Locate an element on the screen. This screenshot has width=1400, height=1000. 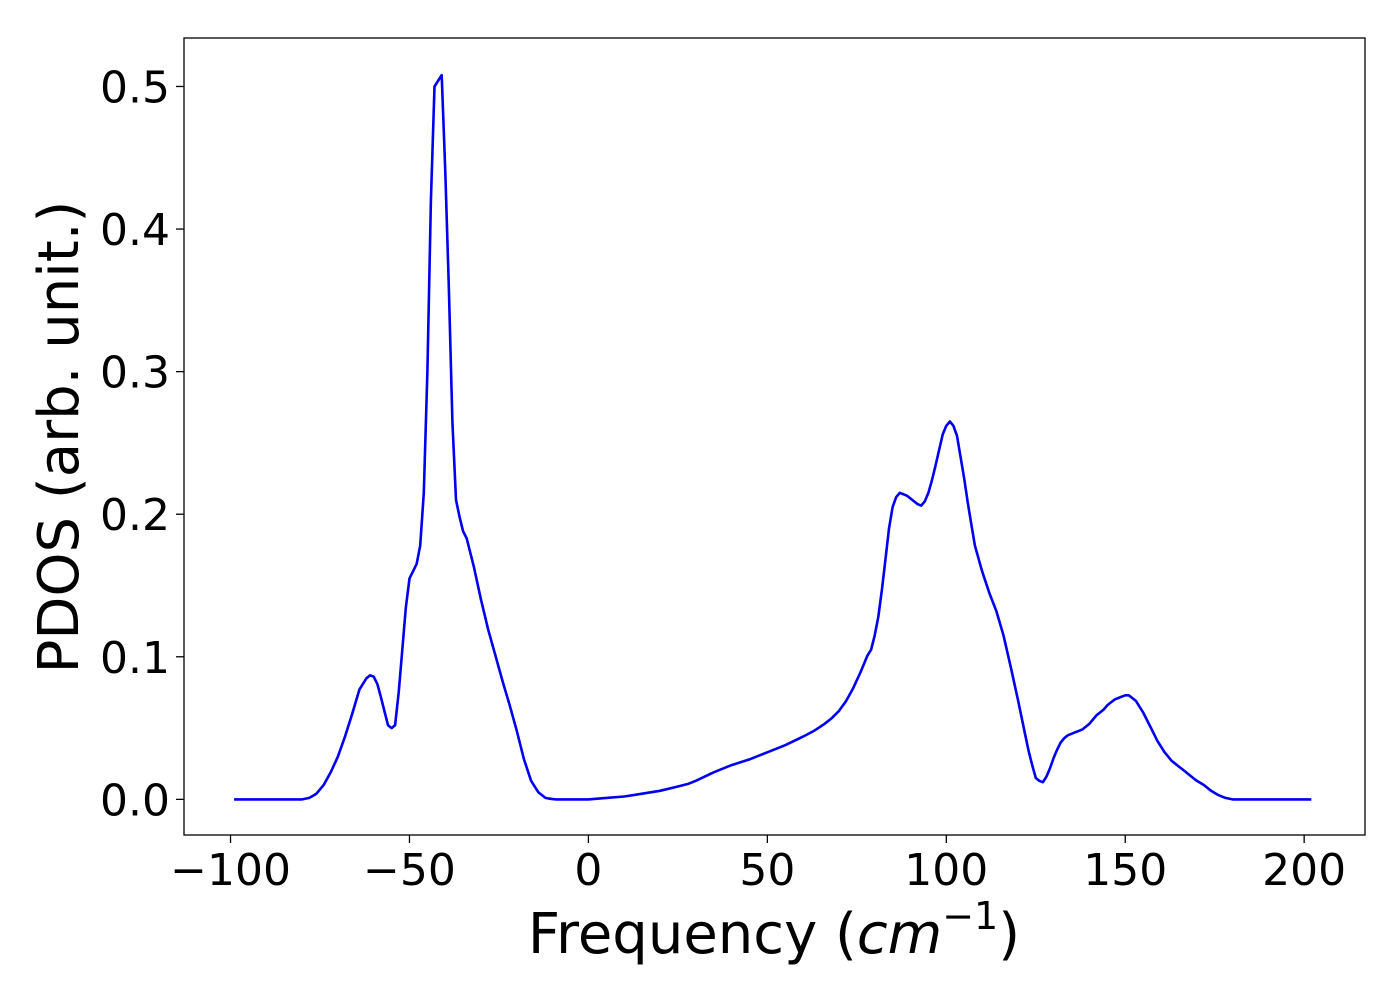
x-tick-label: 50 is located at coordinates (767, 870).